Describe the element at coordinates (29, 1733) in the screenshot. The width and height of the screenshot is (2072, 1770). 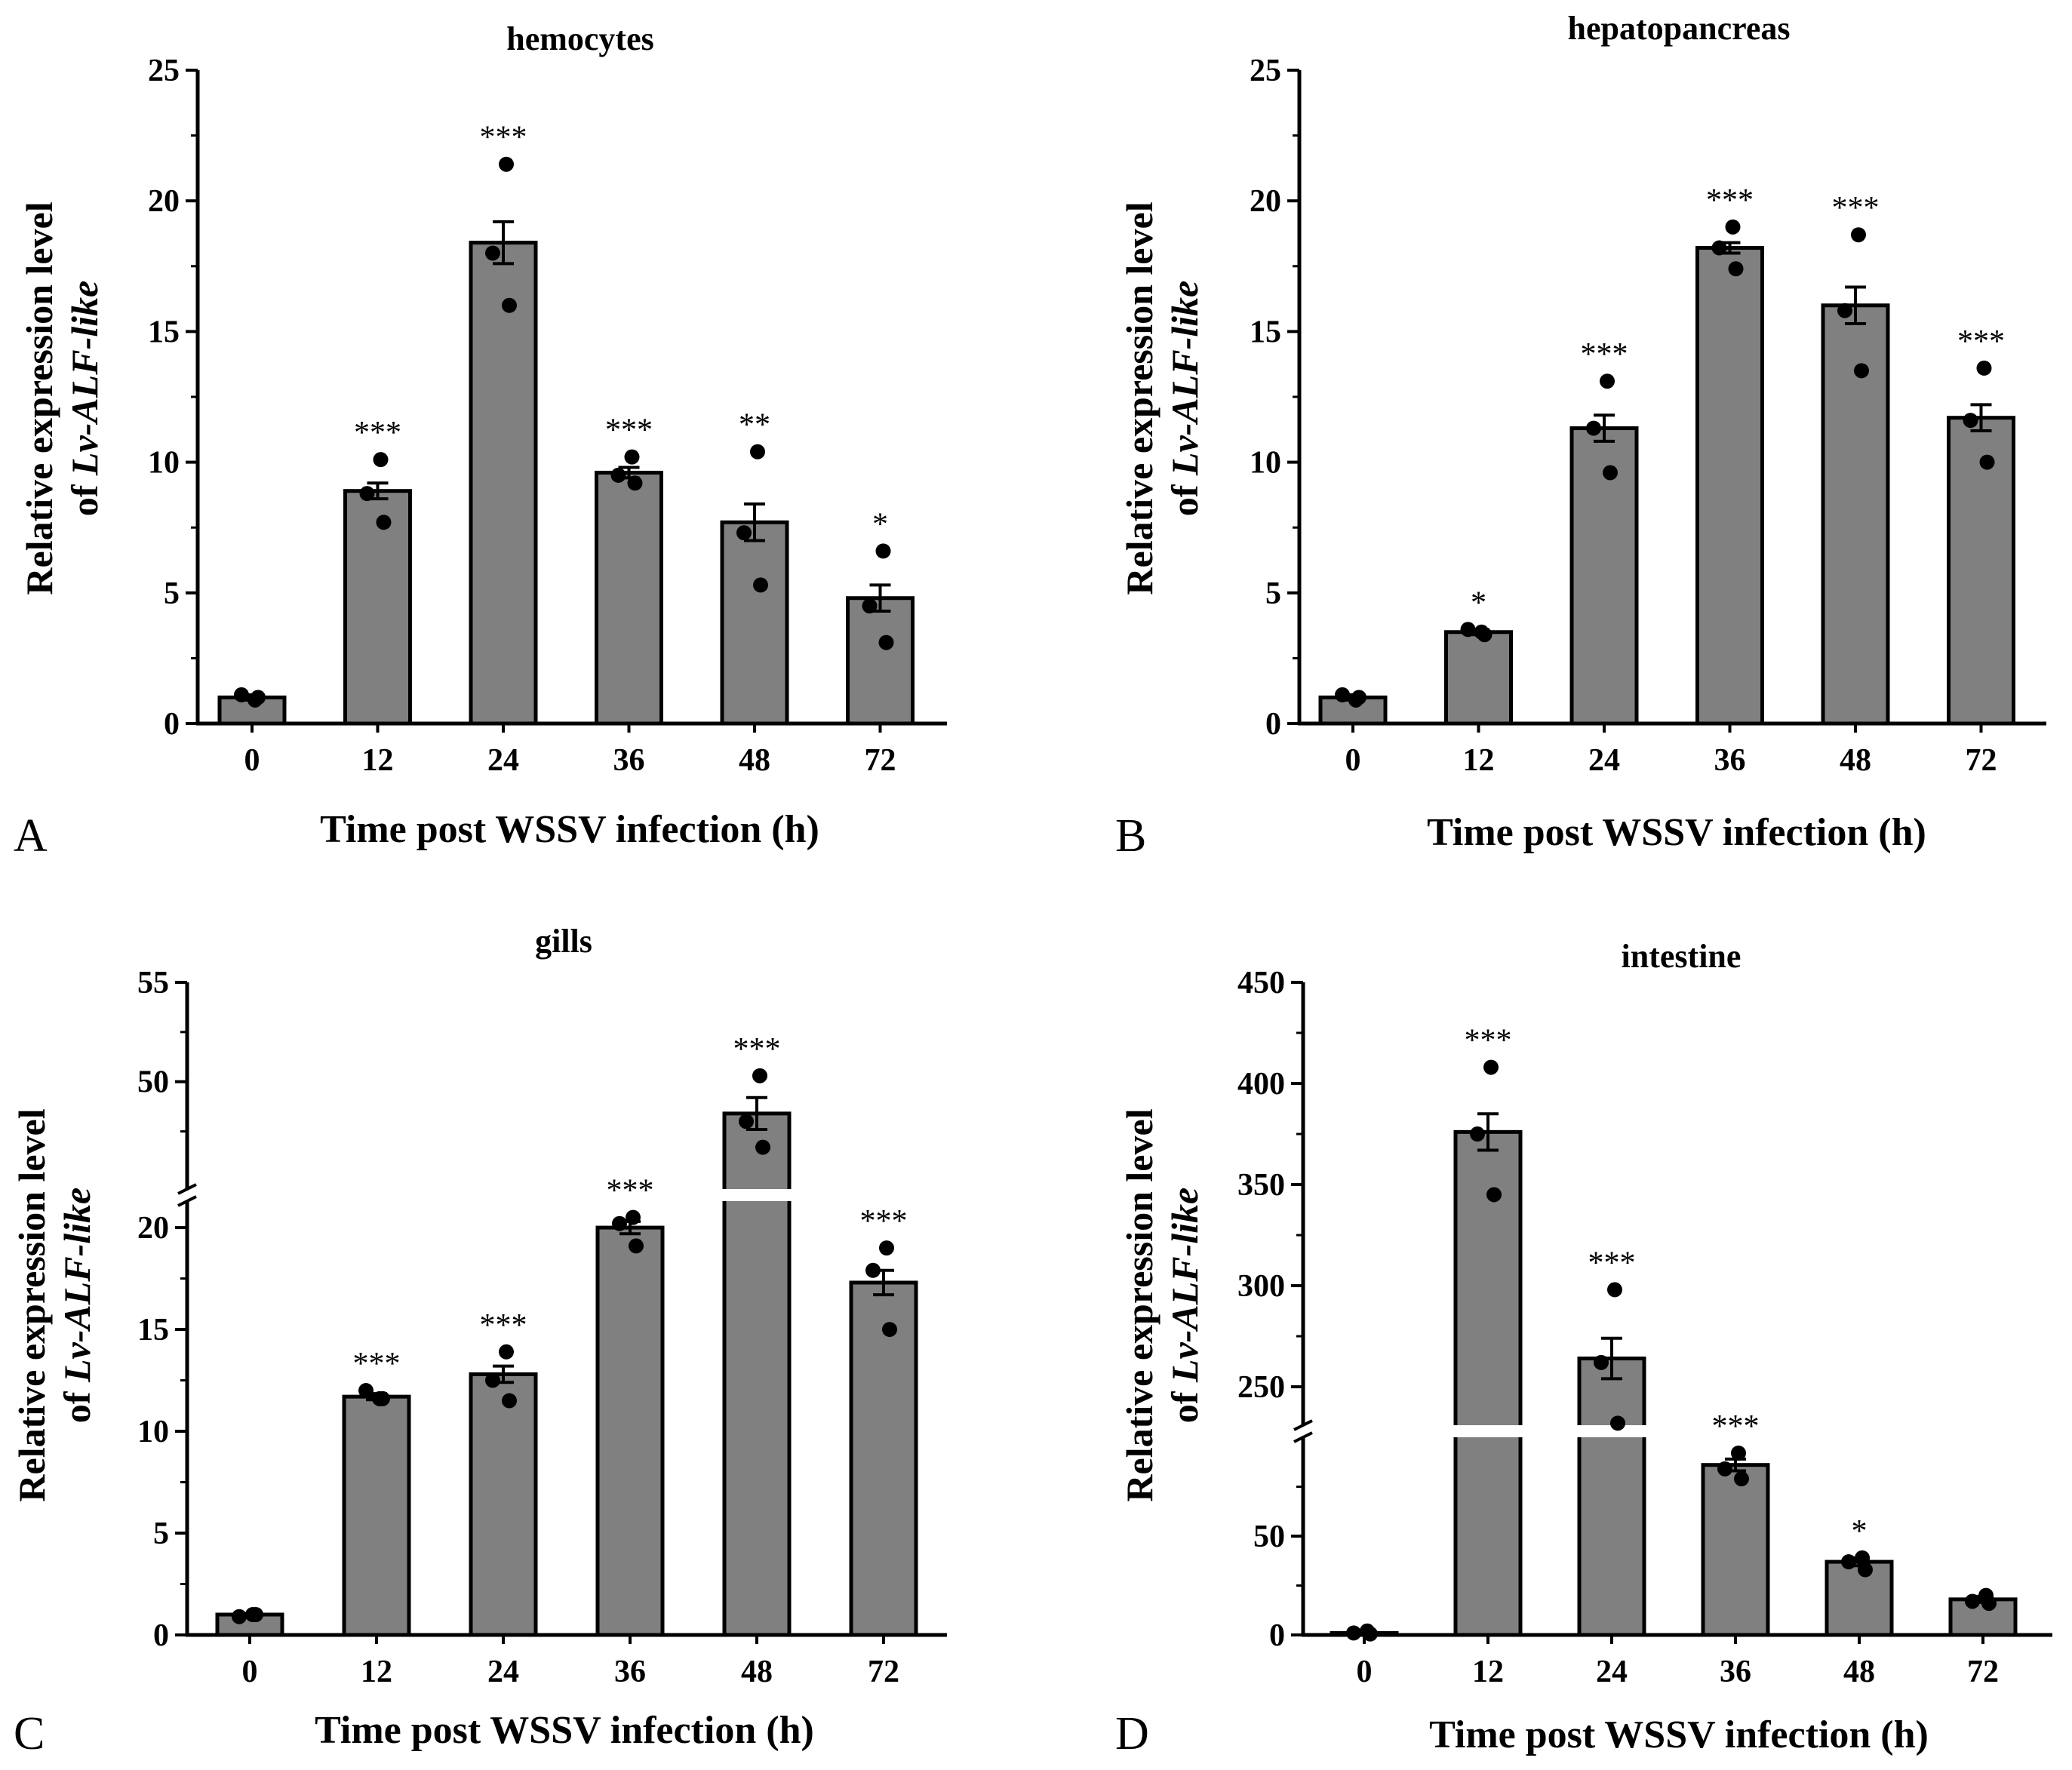
I see `panel-label: C` at that location.